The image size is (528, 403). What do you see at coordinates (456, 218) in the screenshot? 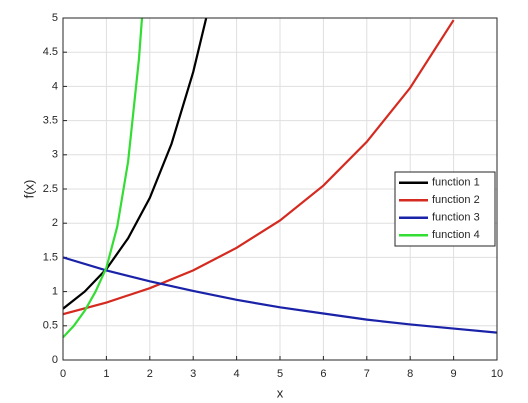
I see `legend-label: function 3` at bounding box center [456, 218].